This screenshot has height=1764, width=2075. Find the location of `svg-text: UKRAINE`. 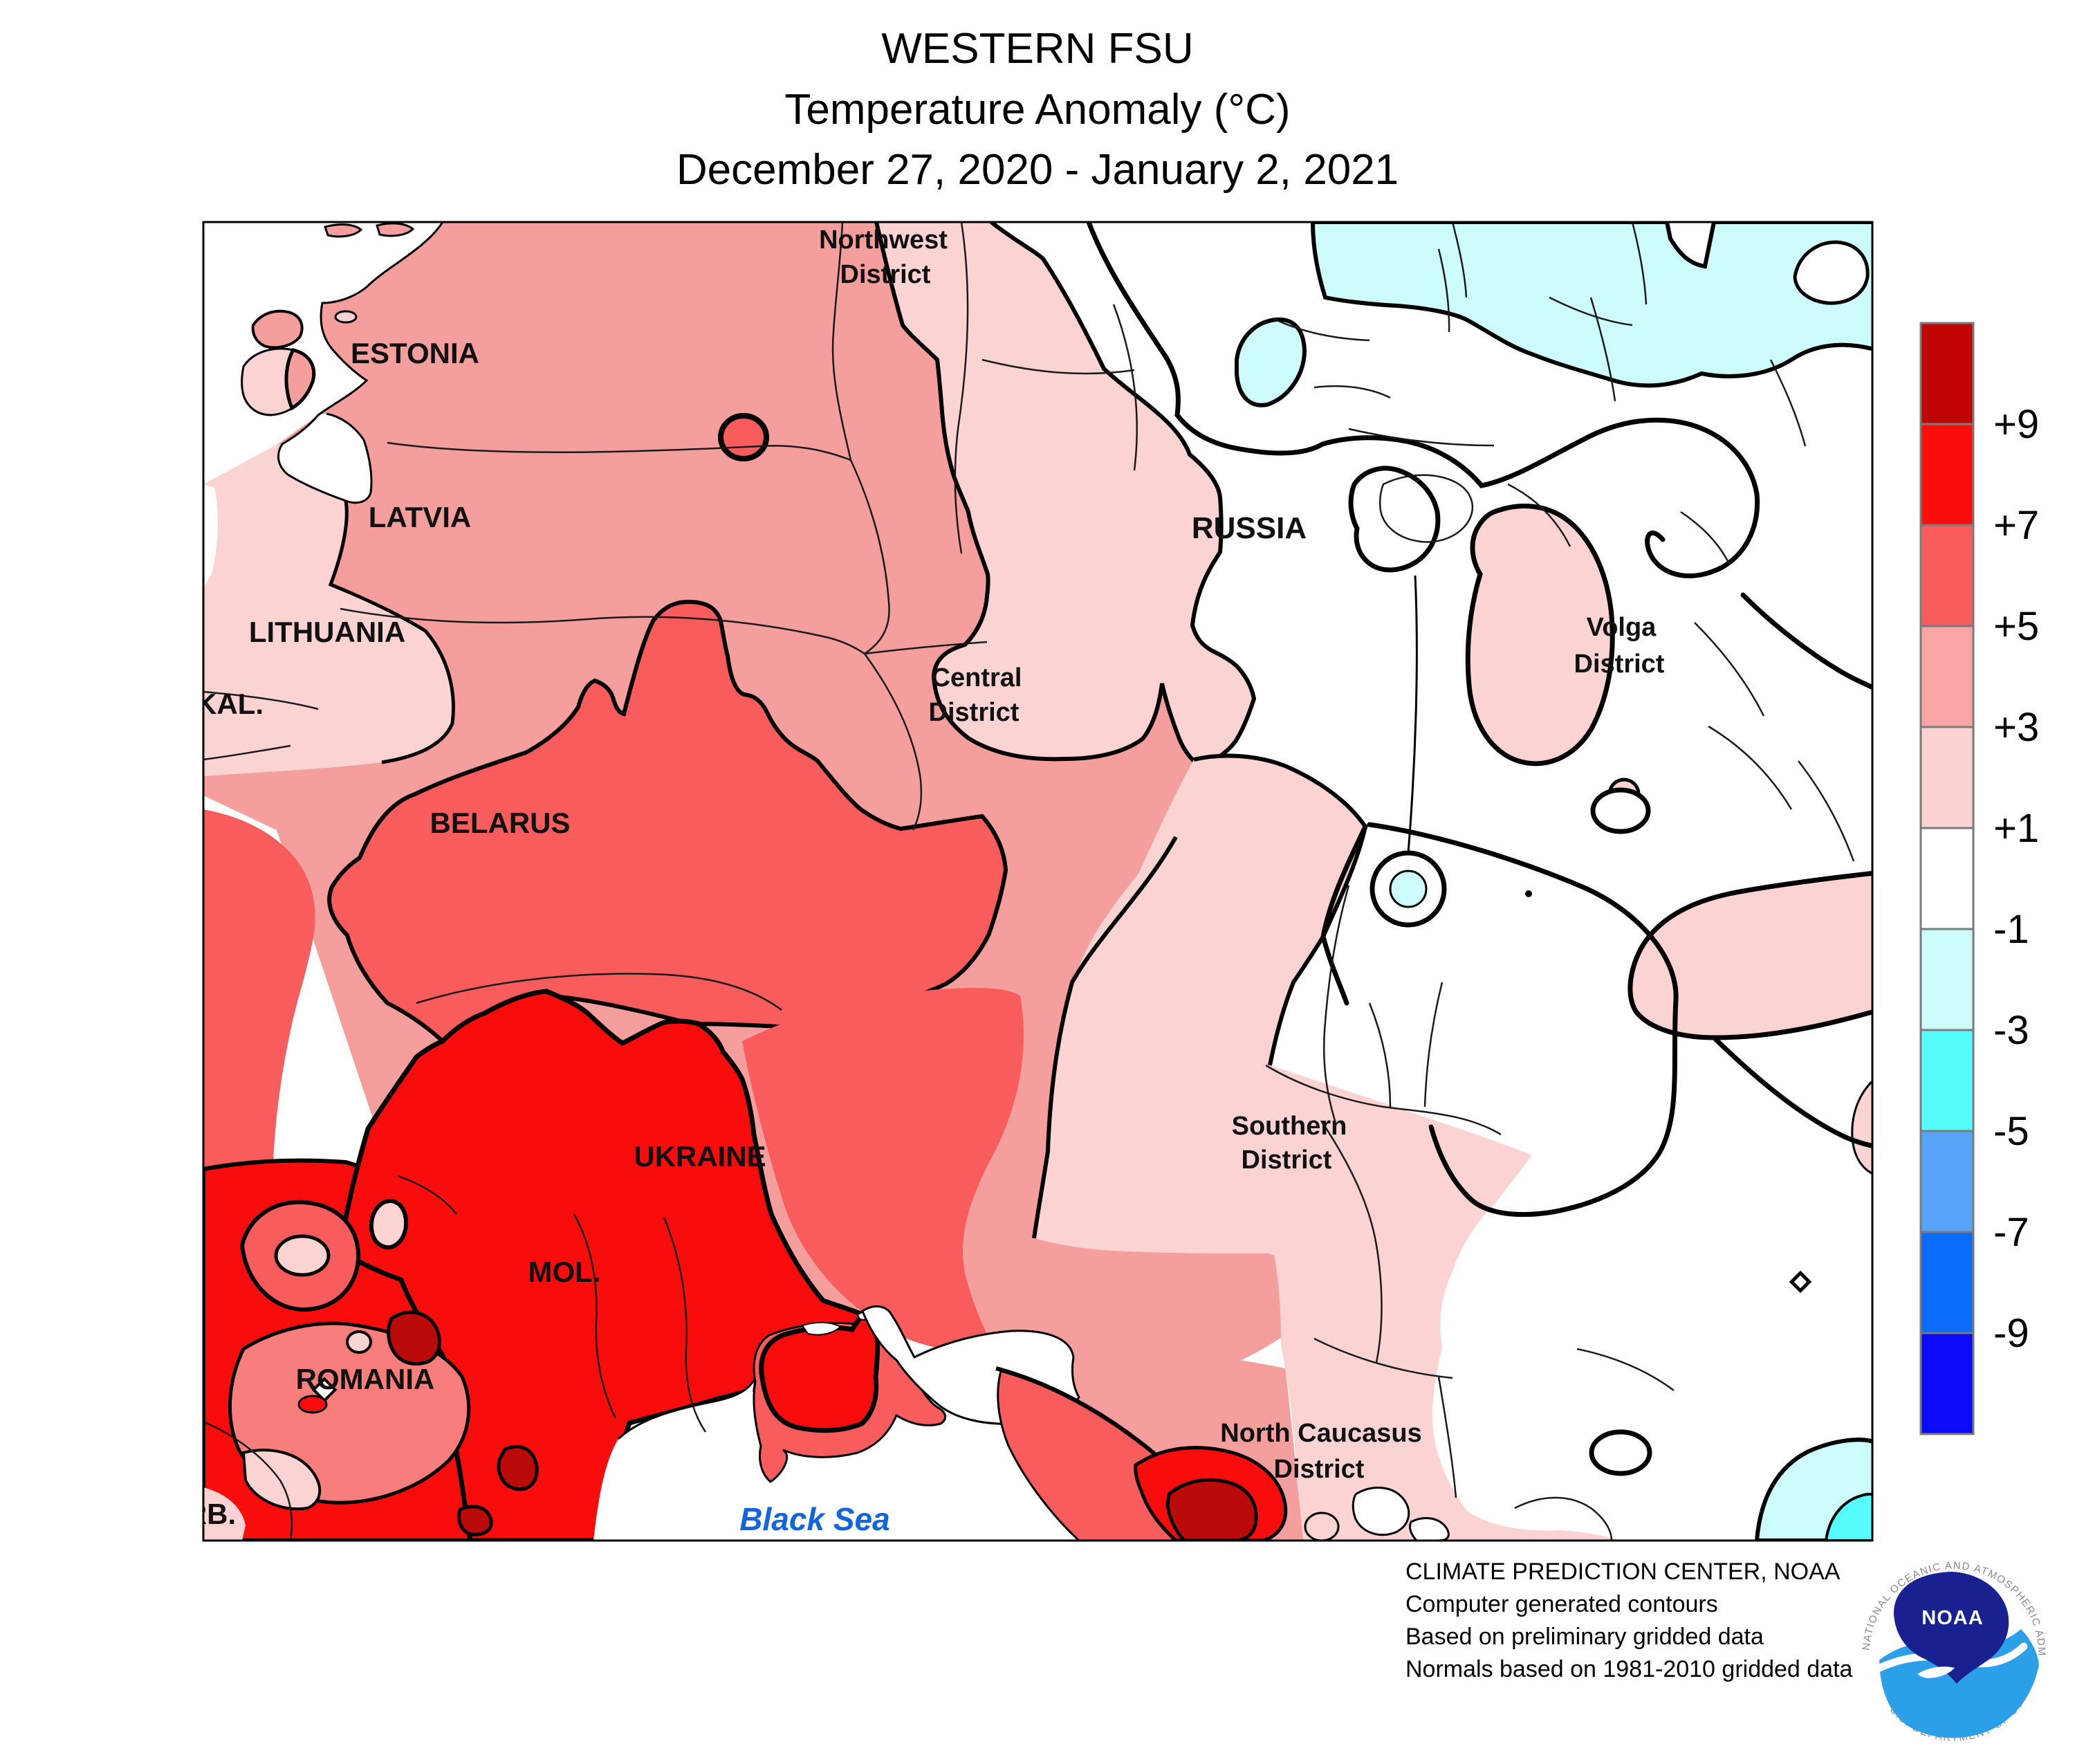

svg-text: UKRAINE is located at coordinates (700, 1156).